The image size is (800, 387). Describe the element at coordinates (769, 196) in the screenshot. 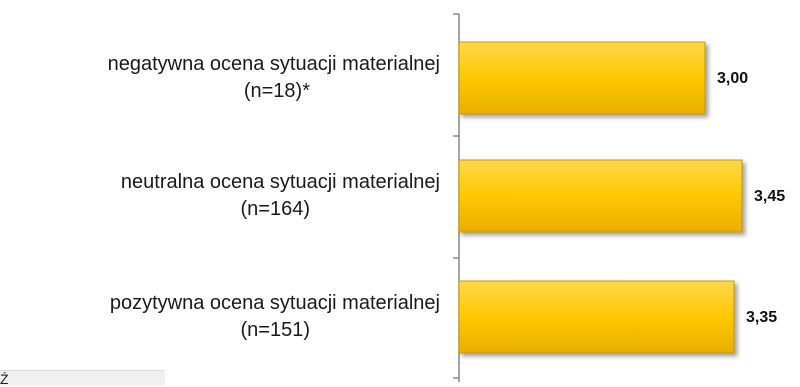

I see `value-label: 3,45` at that location.